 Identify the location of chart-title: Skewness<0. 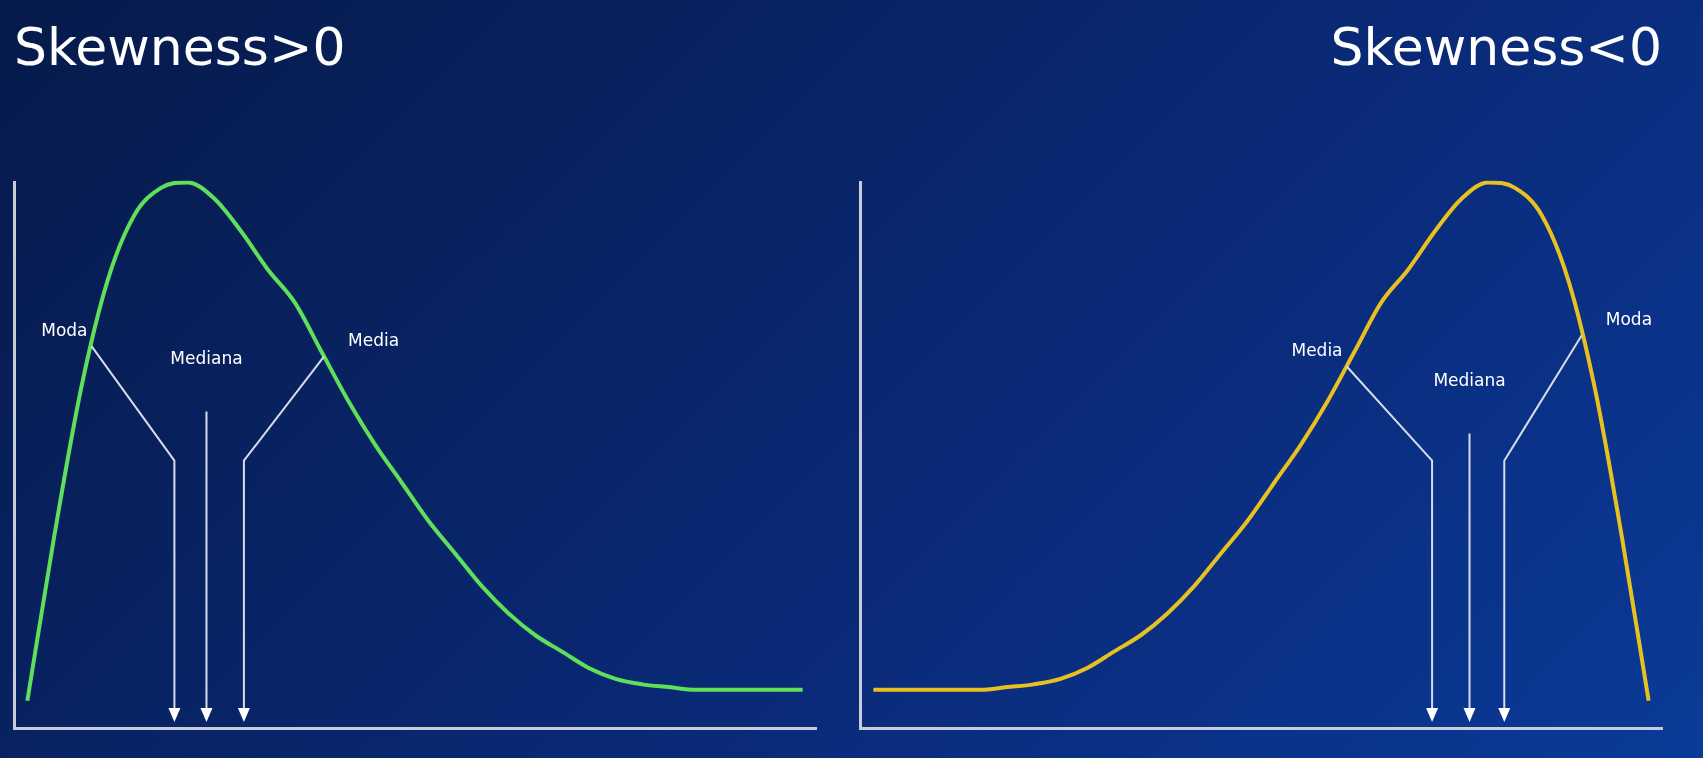
(1496, 46).